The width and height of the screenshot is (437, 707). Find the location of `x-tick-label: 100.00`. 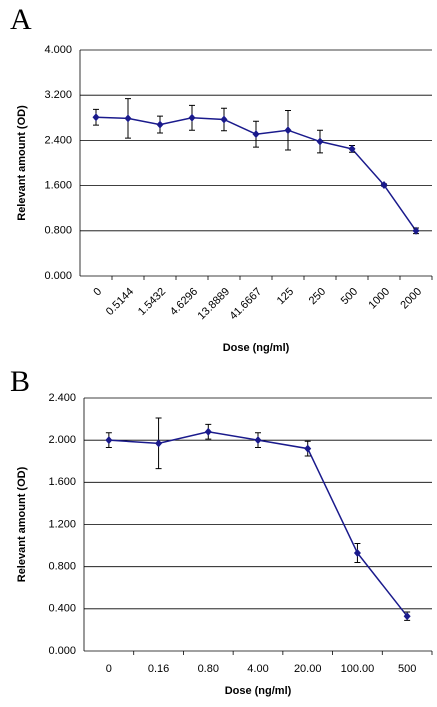

x-tick-label: 100.00 is located at coordinates (358, 669).